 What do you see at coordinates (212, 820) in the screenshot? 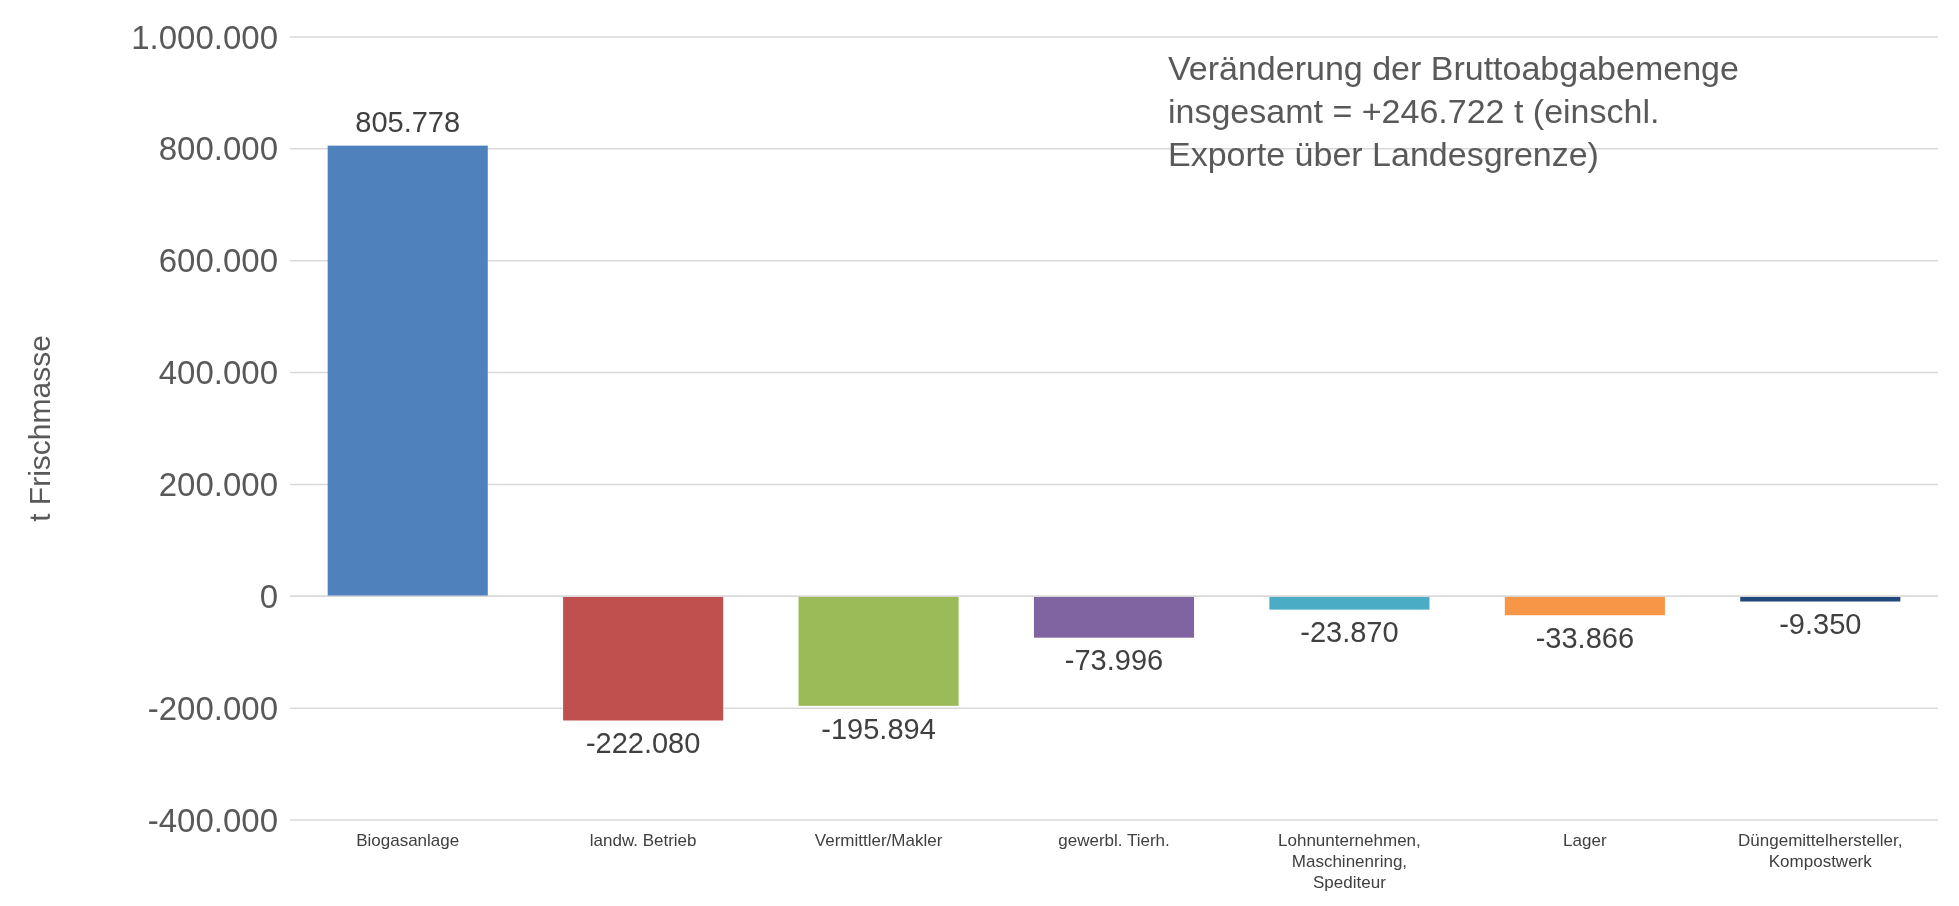
I see `y-tick-label: -400.000` at bounding box center [212, 820].